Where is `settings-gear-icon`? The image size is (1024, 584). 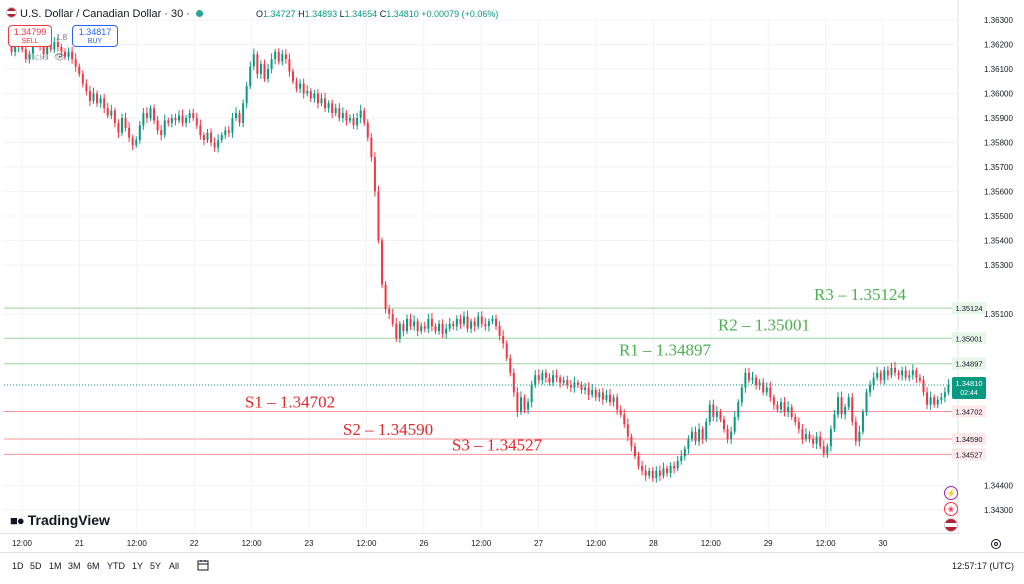
settings-gear-icon is located at coordinates (996, 544).